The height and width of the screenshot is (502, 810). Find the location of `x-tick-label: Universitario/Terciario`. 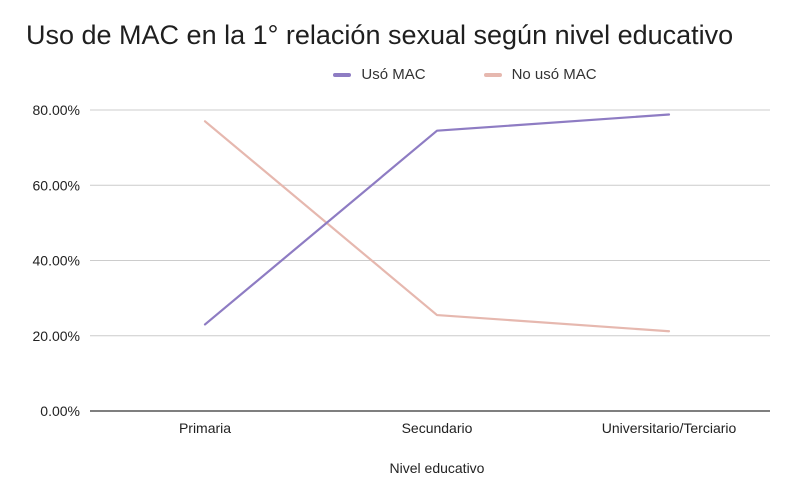

x-tick-label: Universitario/Terciario is located at coordinates (669, 428).